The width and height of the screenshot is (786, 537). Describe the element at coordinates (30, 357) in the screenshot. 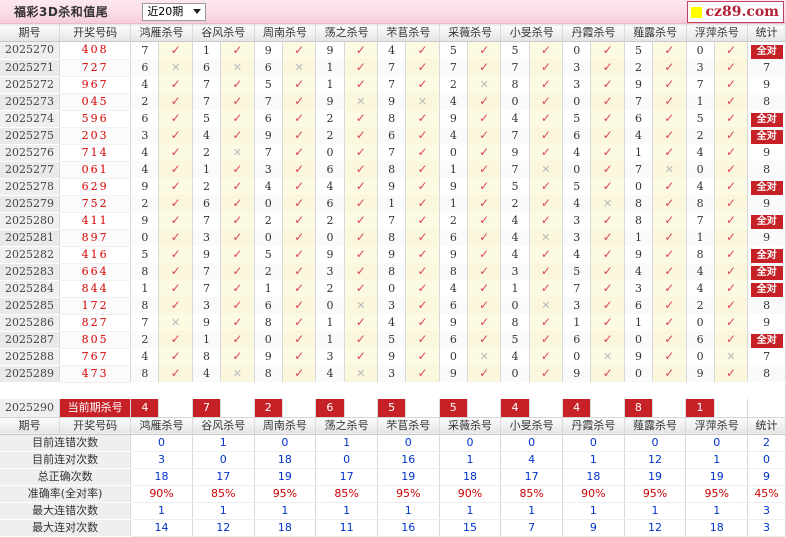

I see `row-period: 2025288` at that location.